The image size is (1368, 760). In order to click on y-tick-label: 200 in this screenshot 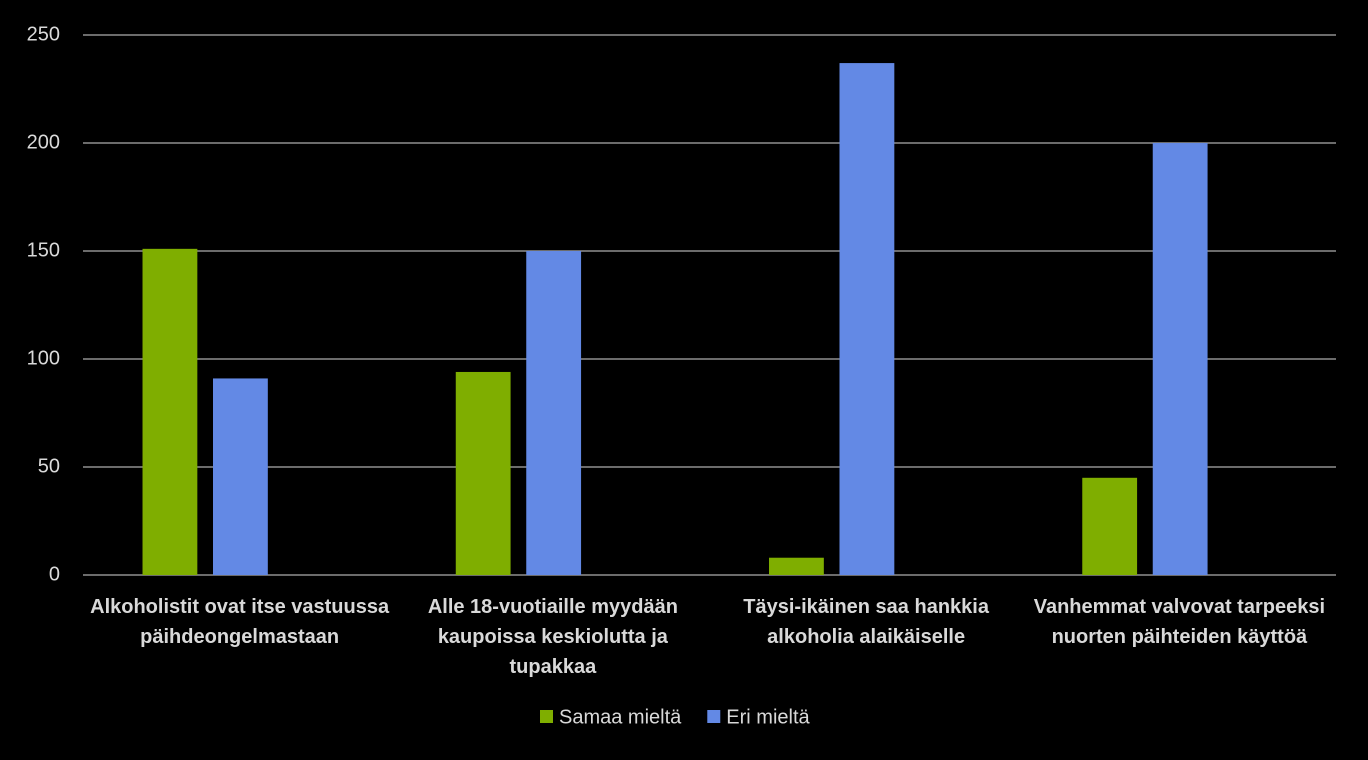, I will do `click(43, 142)`.